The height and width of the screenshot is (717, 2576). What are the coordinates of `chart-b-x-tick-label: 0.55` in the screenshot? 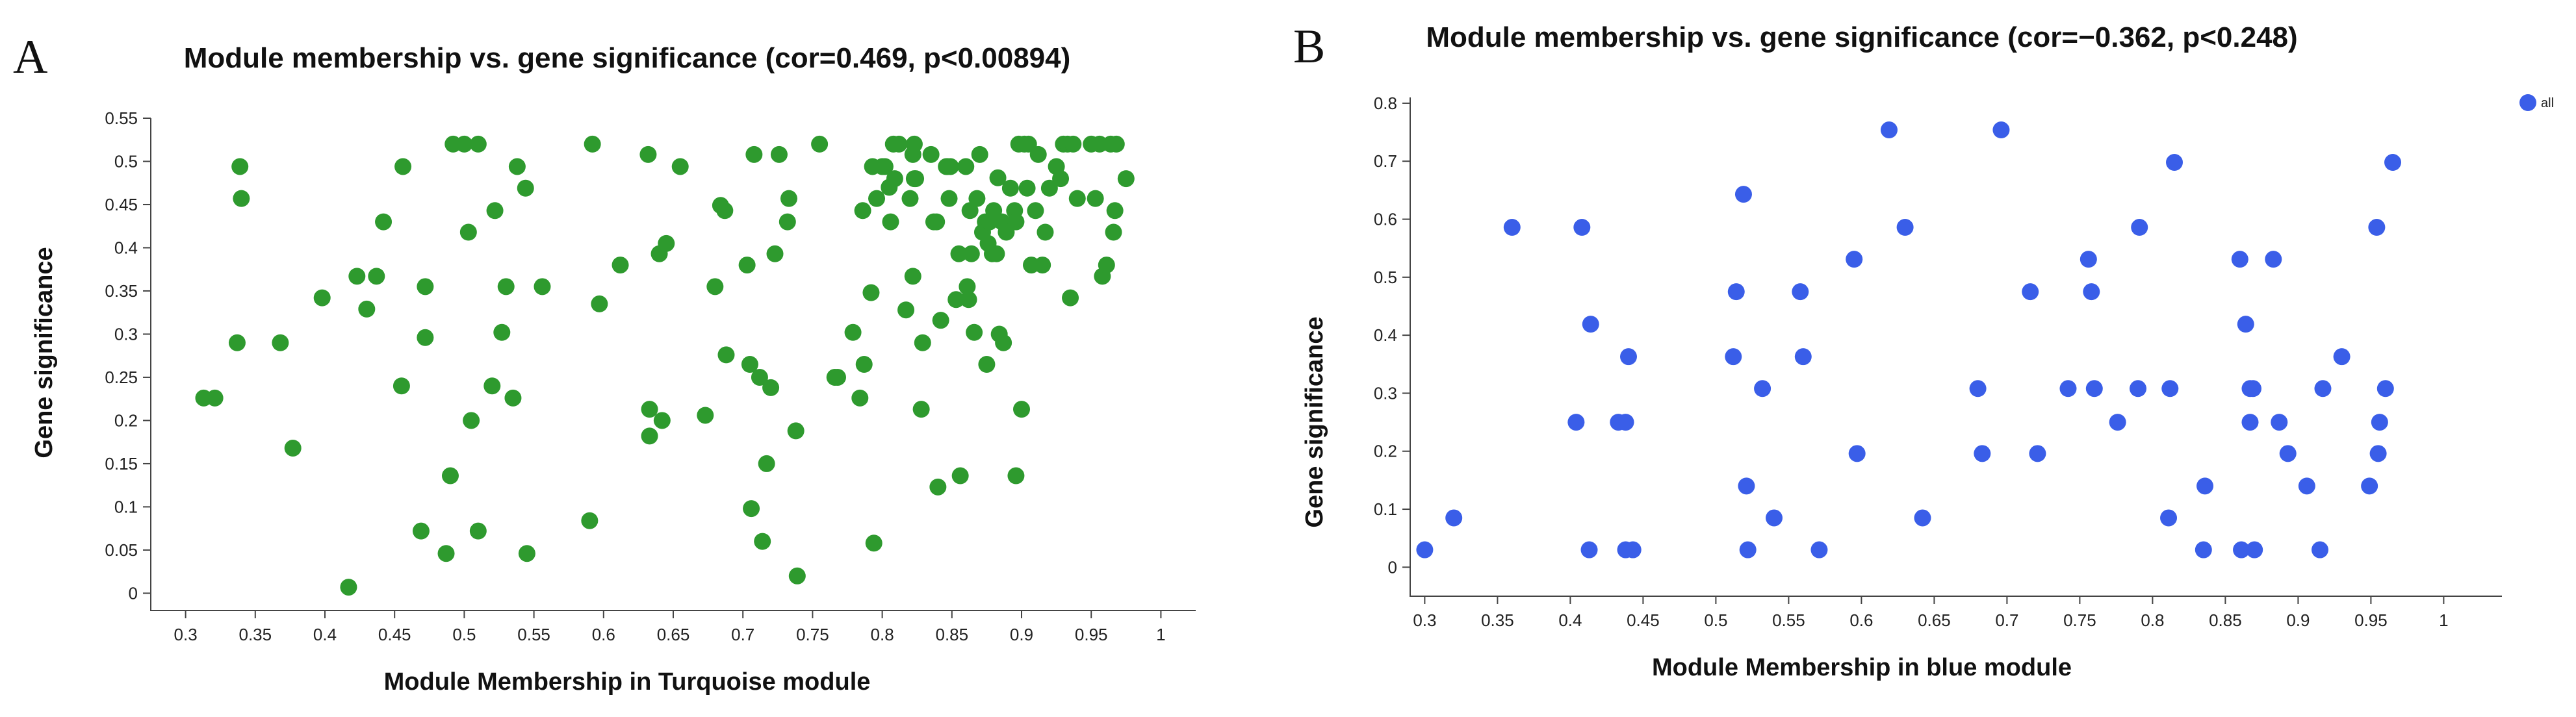 It's located at (1789, 620).